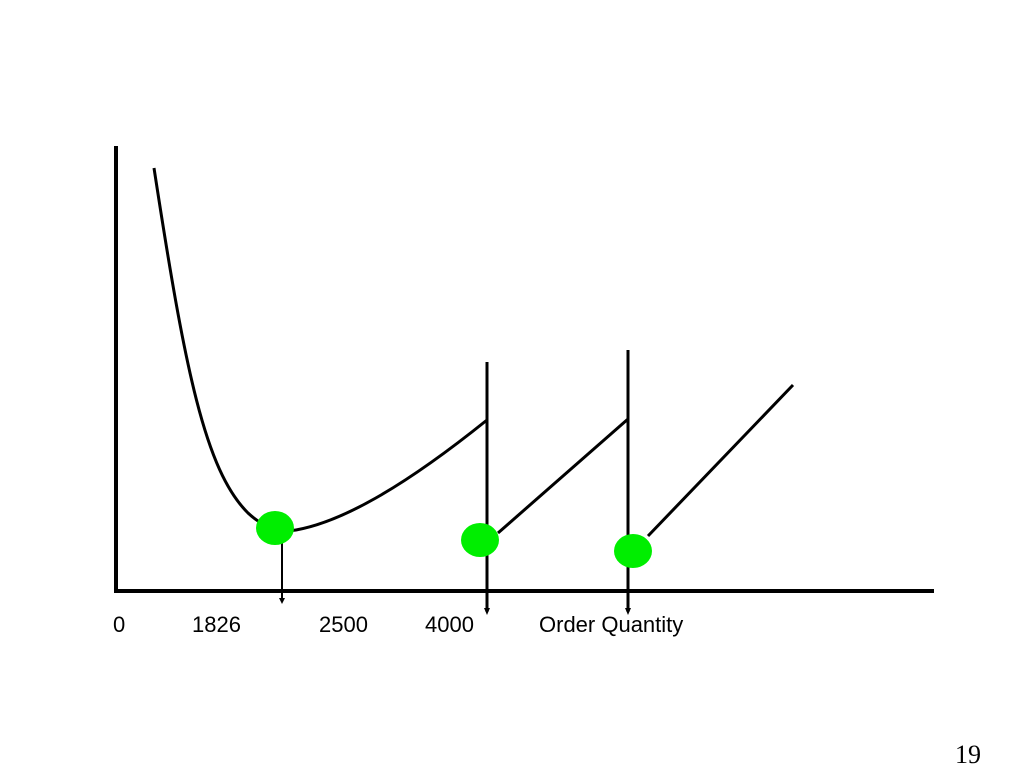  I want to click on x-label-zero: 0, so click(119, 624).